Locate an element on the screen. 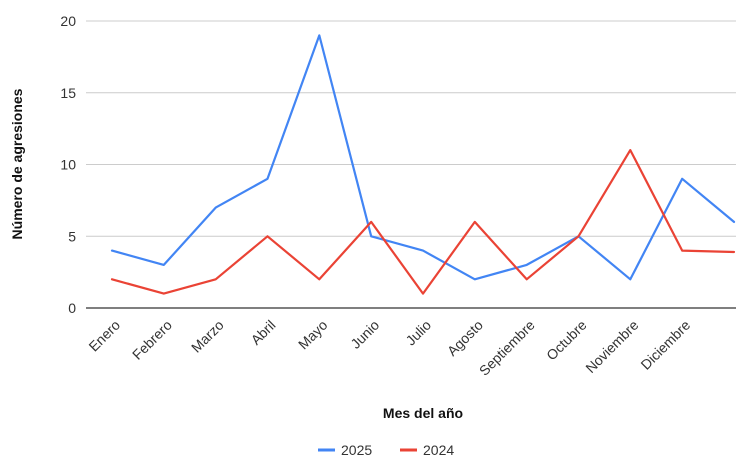  x-tick-label: Noviembre is located at coordinates (611, 346).